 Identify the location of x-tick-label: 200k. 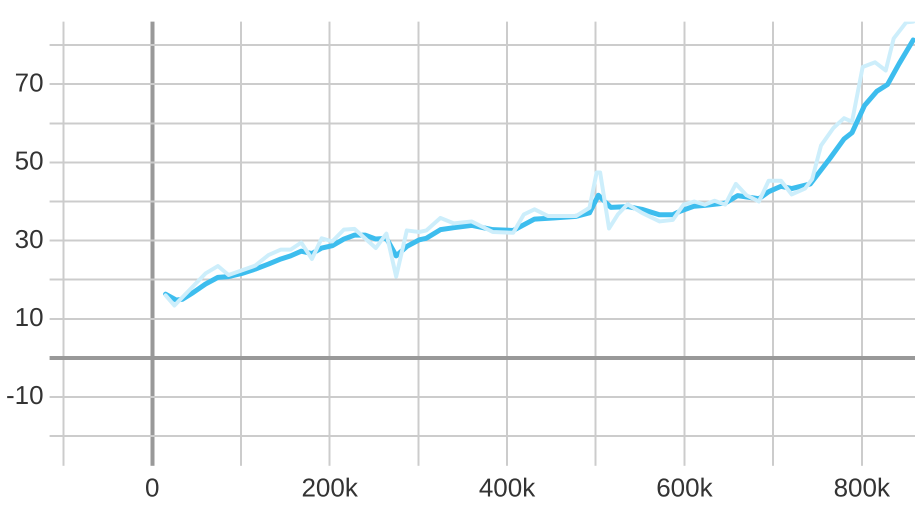
(330, 487).